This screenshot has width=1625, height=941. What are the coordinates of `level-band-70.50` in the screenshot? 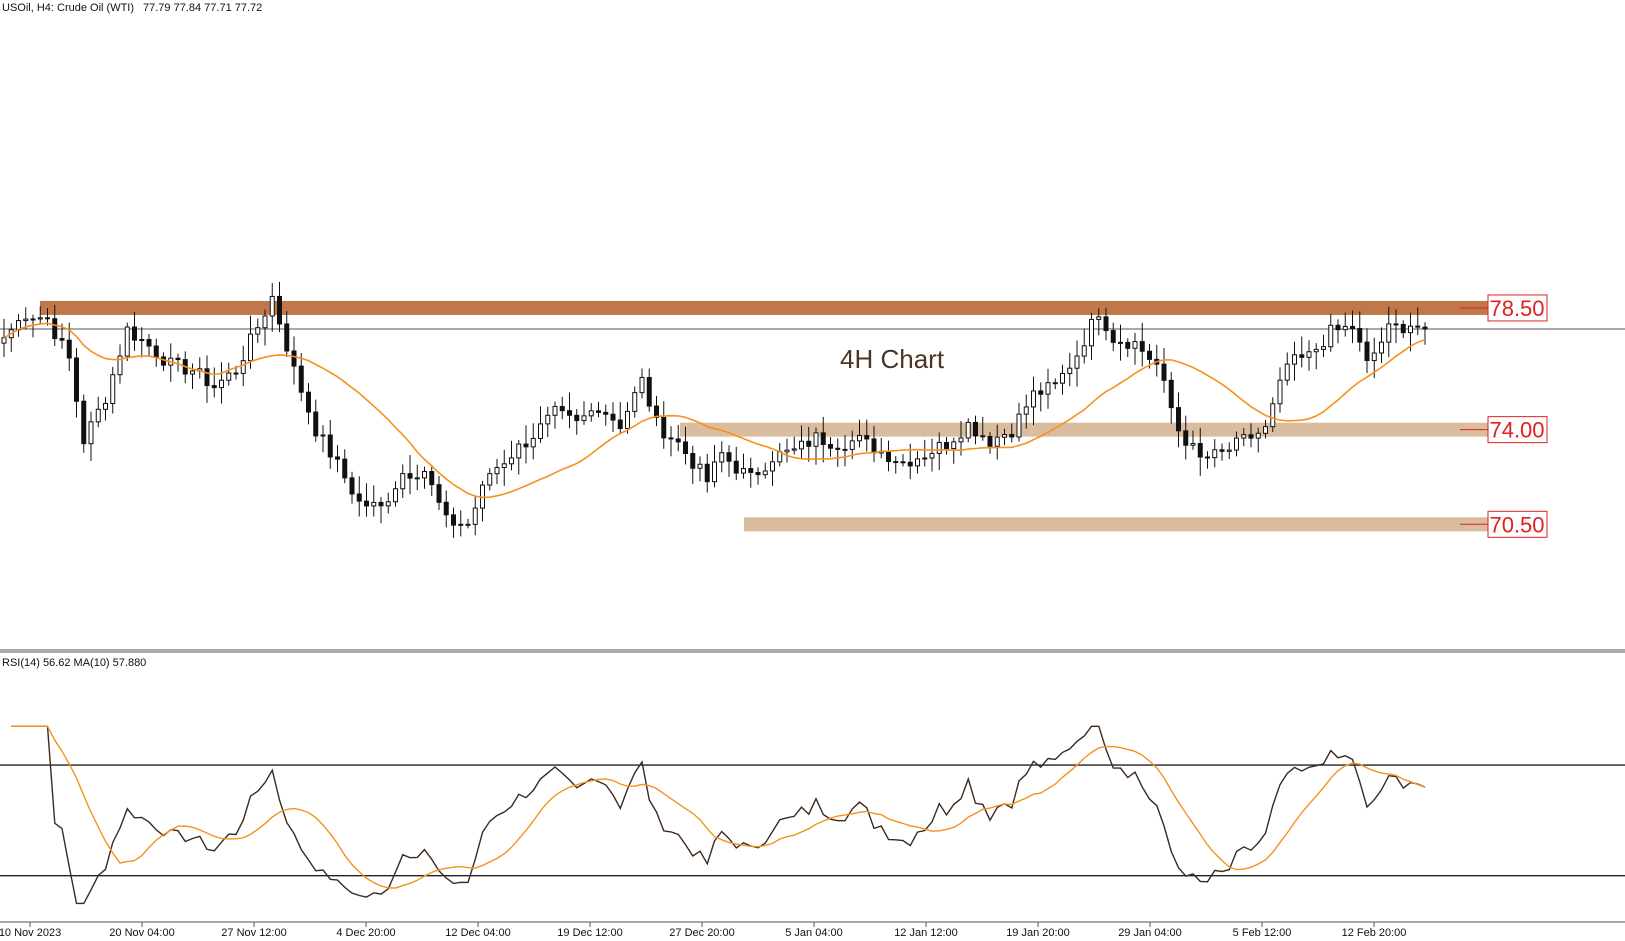 It's located at (1116, 524).